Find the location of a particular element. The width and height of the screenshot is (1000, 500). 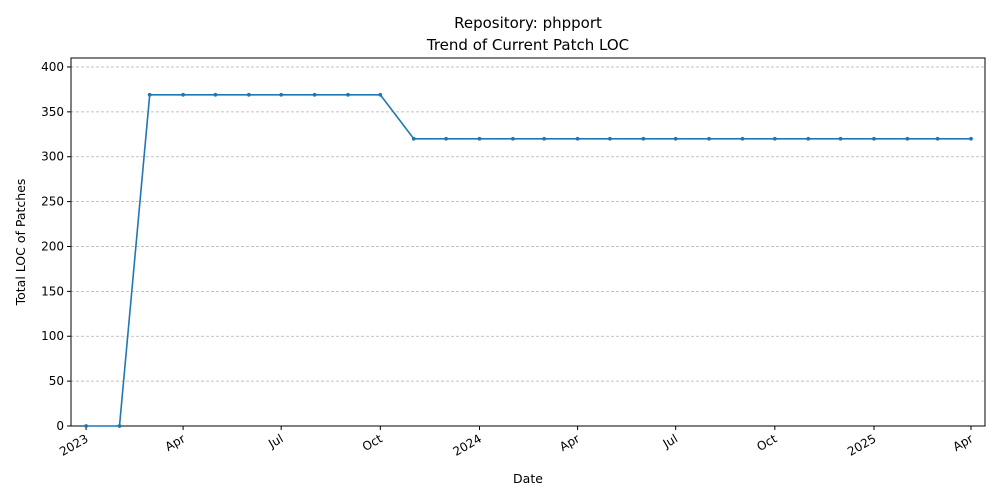

chart-title: Repository: phpport is located at coordinates (528, 23).